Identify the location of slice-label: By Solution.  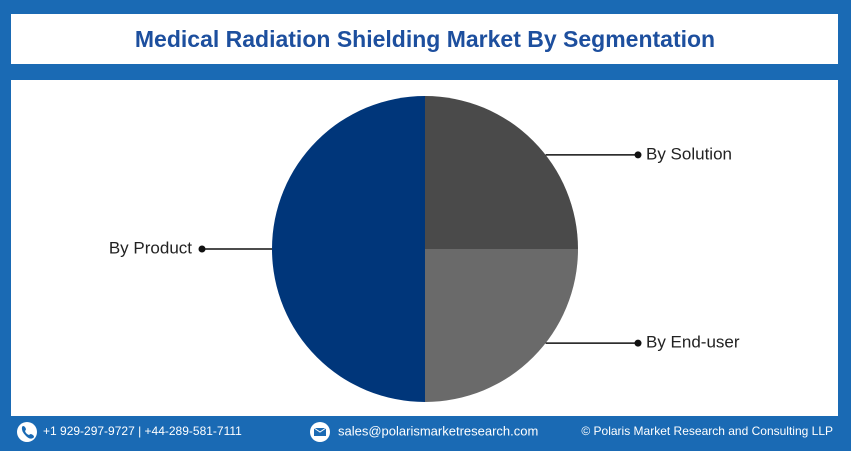
(689, 153).